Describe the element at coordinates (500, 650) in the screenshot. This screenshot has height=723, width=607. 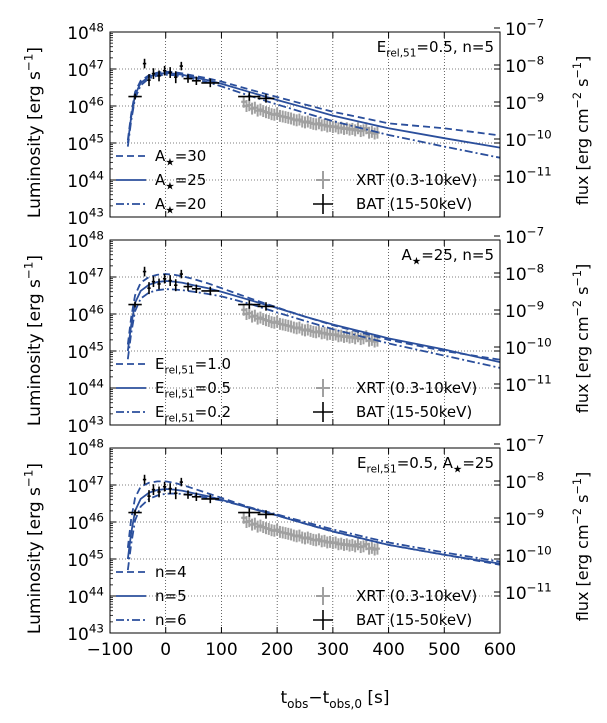
I see `xtick-label: 600` at that location.